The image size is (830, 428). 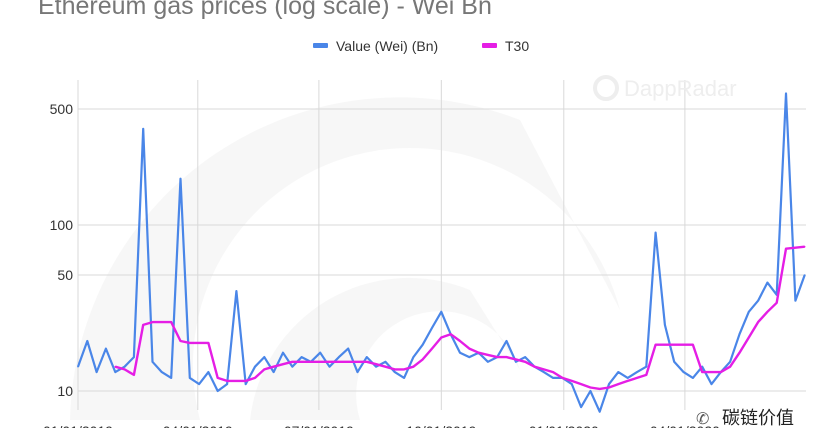 What do you see at coordinates (758, 418) in the screenshot?
I see `source-watermark-text: 碳链价值` at bounding box center [758, 418].